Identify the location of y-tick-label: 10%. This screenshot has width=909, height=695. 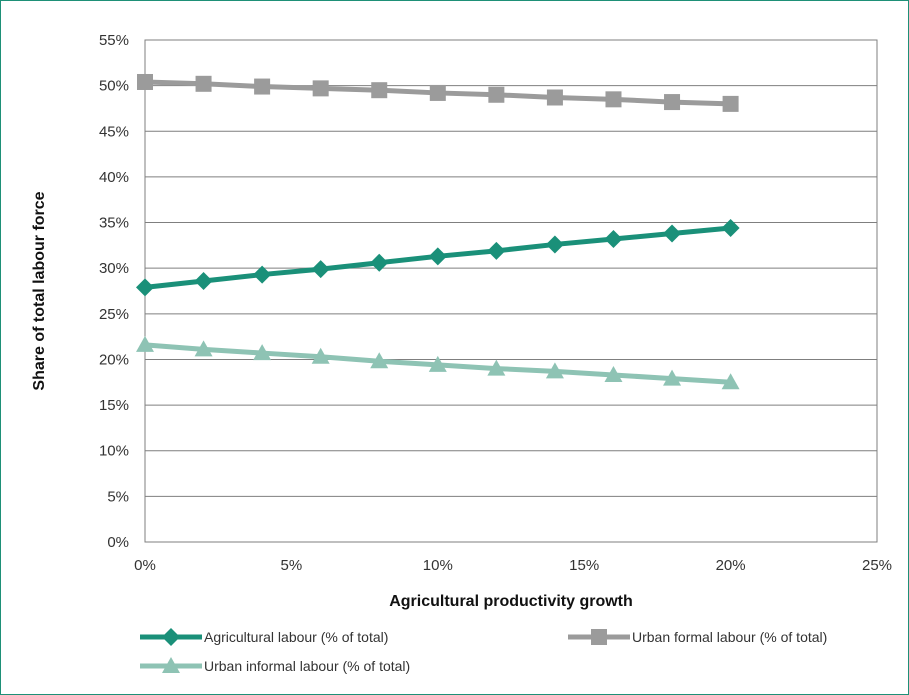
(114, 451).